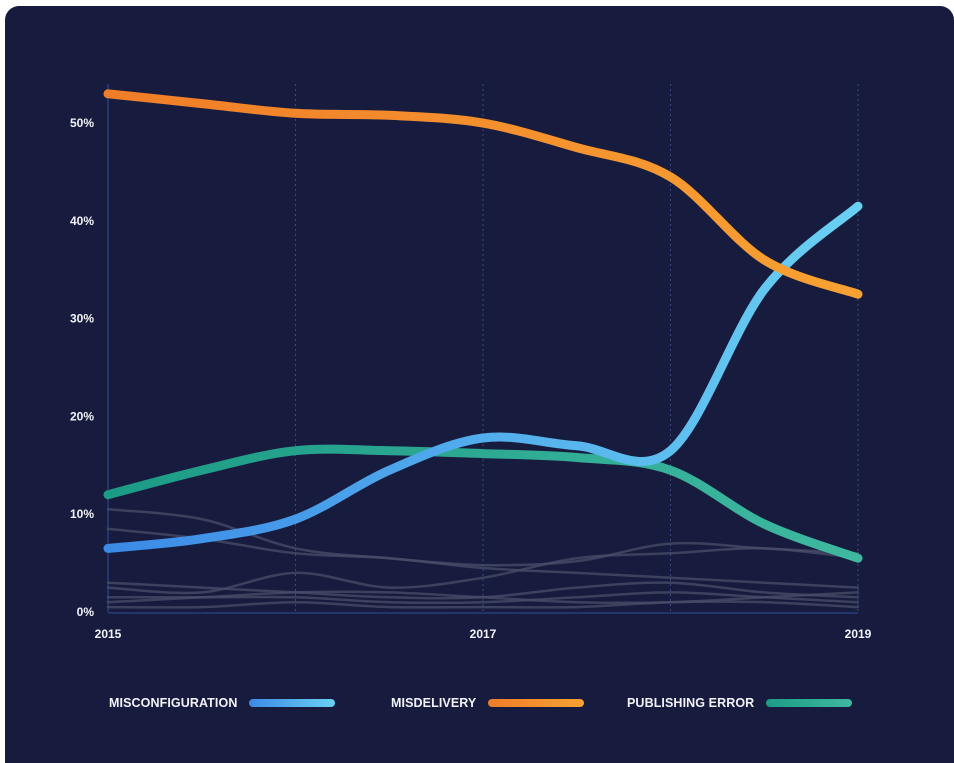 Image resolution: width=954 pixels, height=763 pixels. I want to click on x-axis-ticks: 2015 2017 2019, so click(483, 634).